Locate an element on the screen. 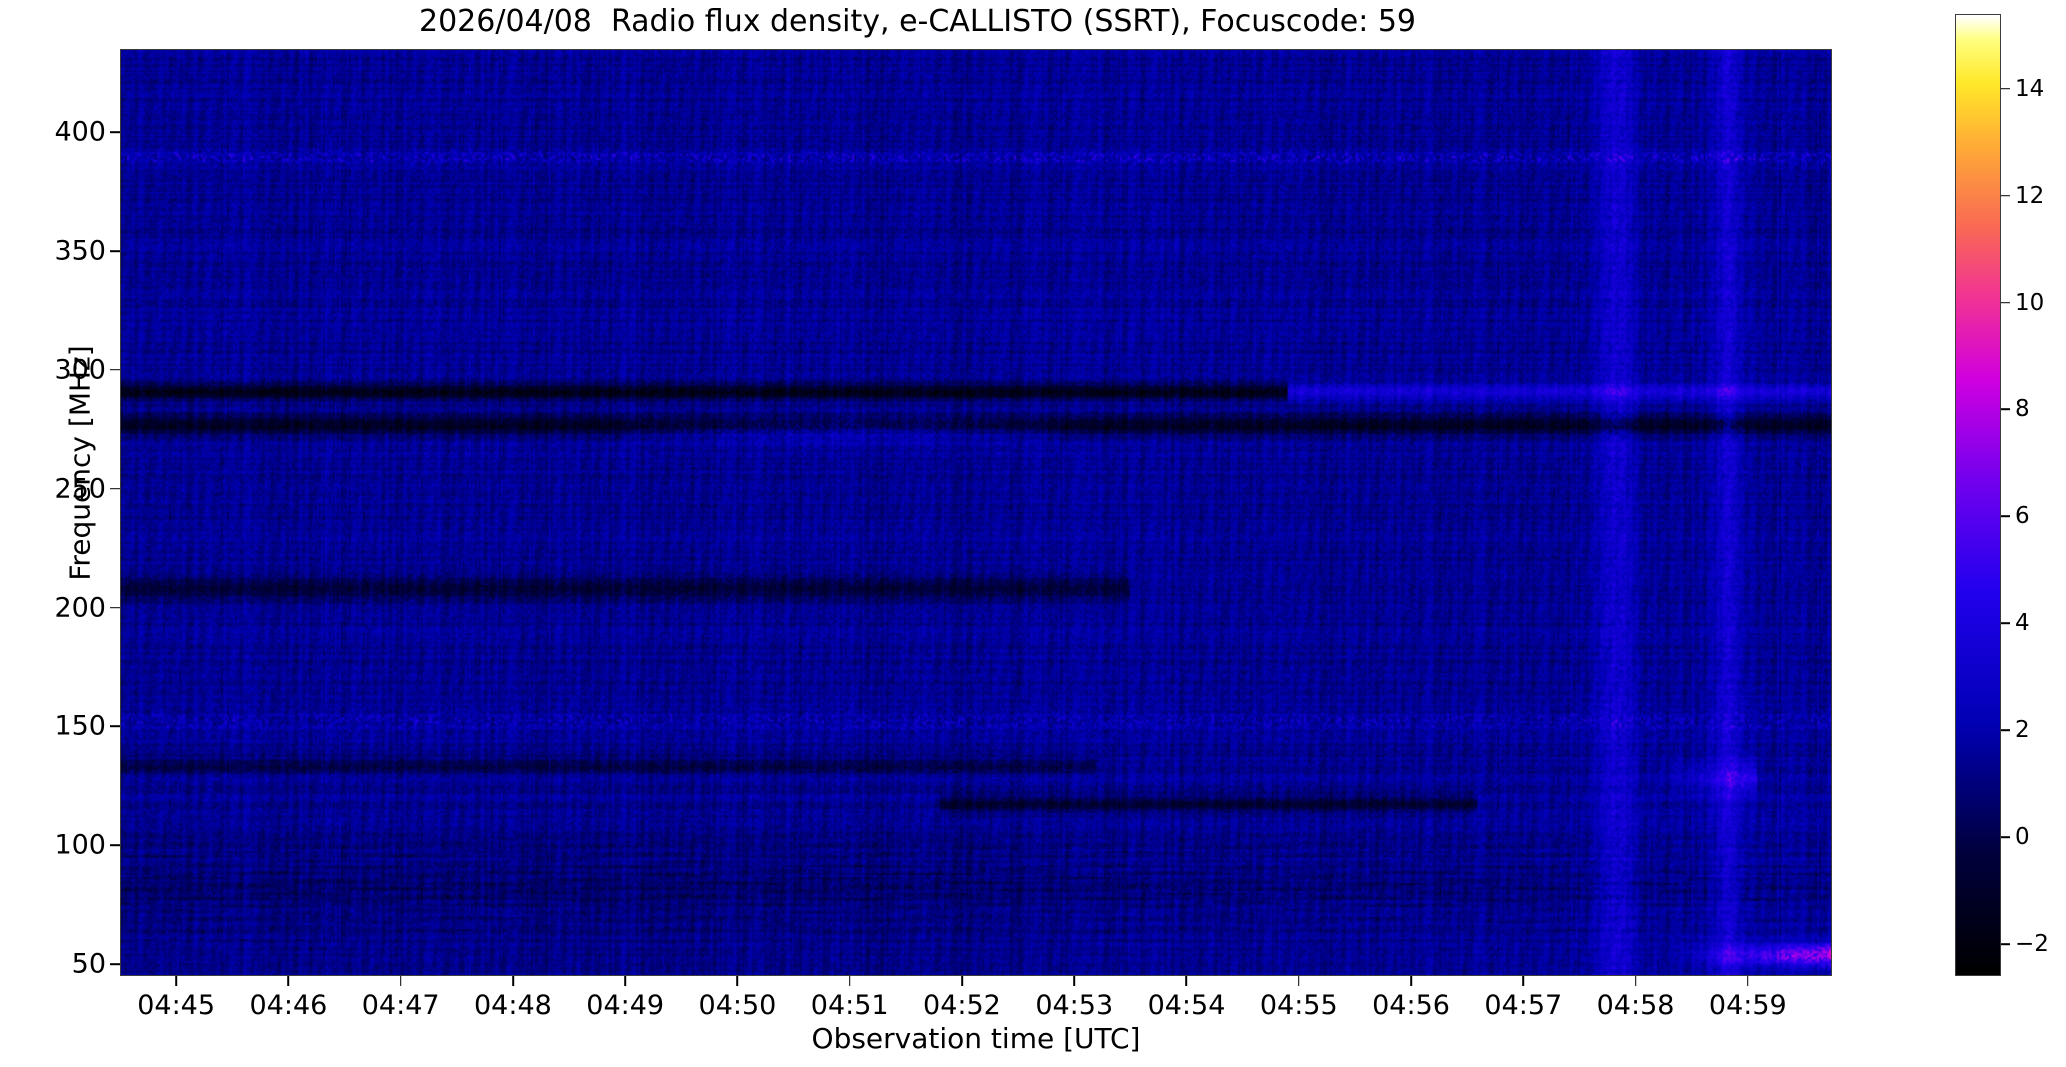 This screenshot has height=1067, width=2066. y-tick-label: 250 is located at coordinates (80, 489).